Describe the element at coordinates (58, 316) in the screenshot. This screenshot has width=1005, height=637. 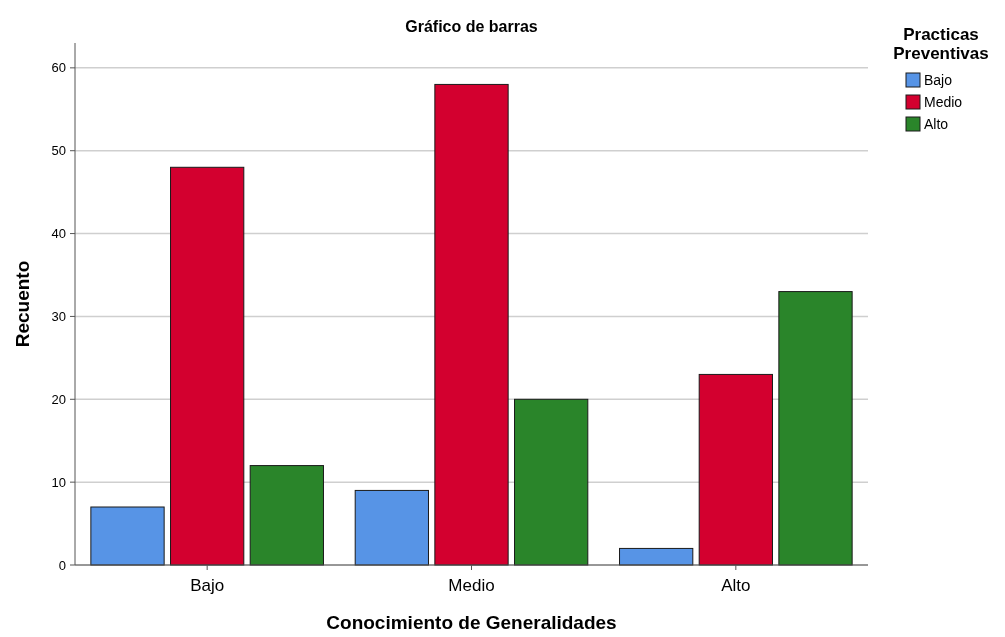
I see `y-tick-label: 30` at that location.